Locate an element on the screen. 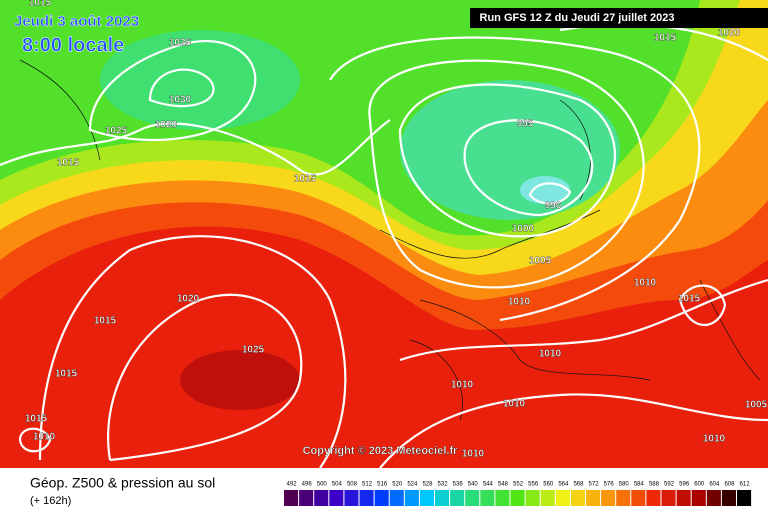  scale-label: 608 is located at coordinates (729, 485).